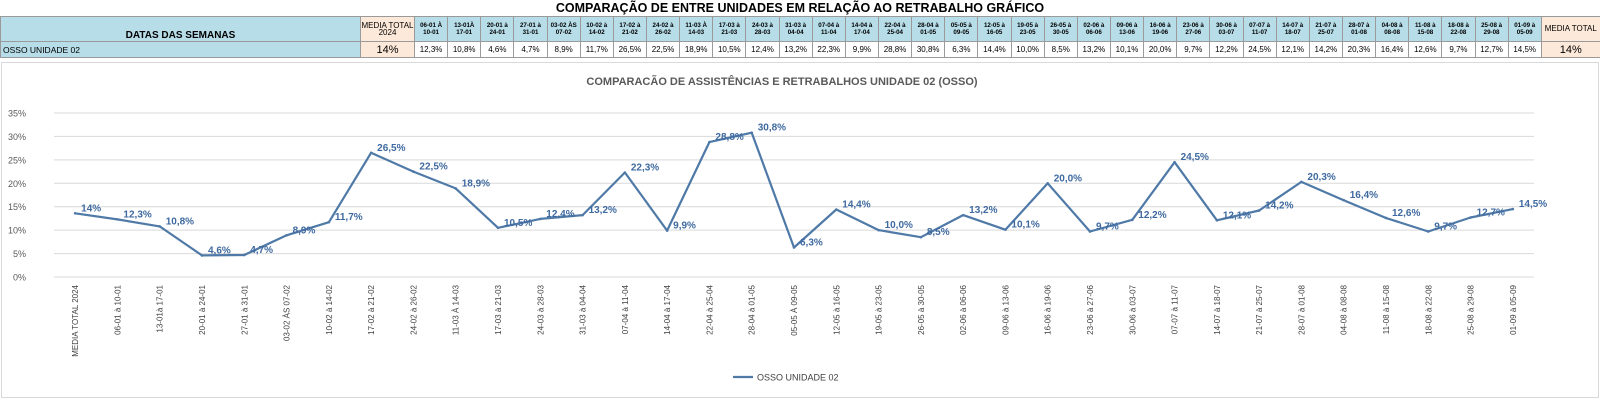 The height and width of the screenshot is (404, 1600). I want to click on data-label: 14,5%, so click(1533, 204).